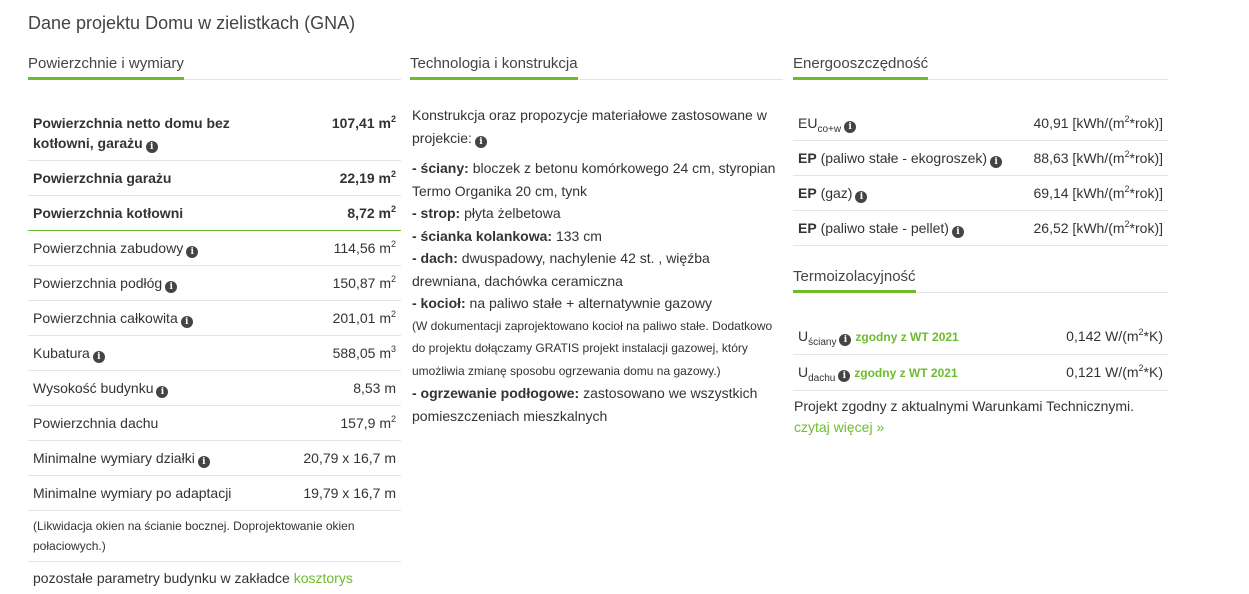 This screenshot has height=594, width=1249. What do you see at coordinates (829, 129) in the screenshot?
I see `indicator-subscript: co+w` at bounding box center [829, 129].